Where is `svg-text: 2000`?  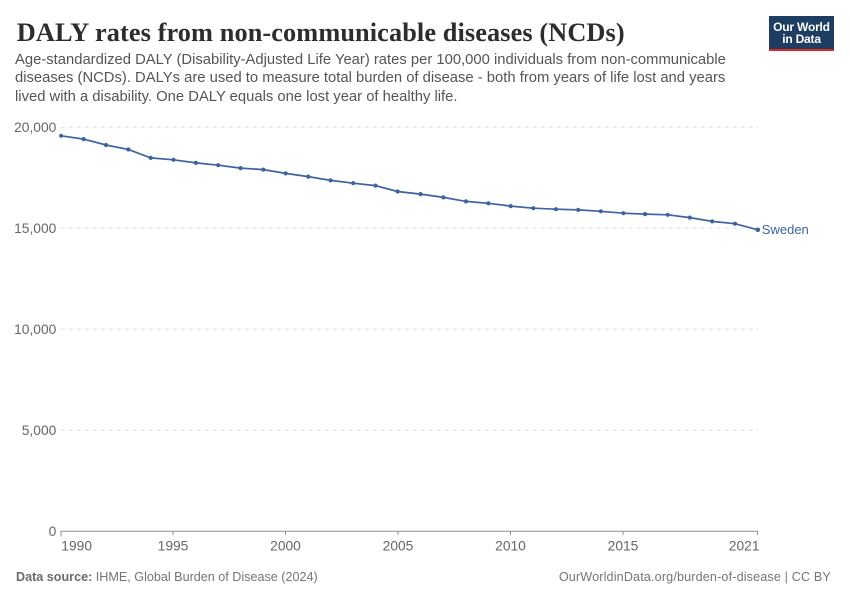 svg-text: 2000 is located at coordinates (285, 546).